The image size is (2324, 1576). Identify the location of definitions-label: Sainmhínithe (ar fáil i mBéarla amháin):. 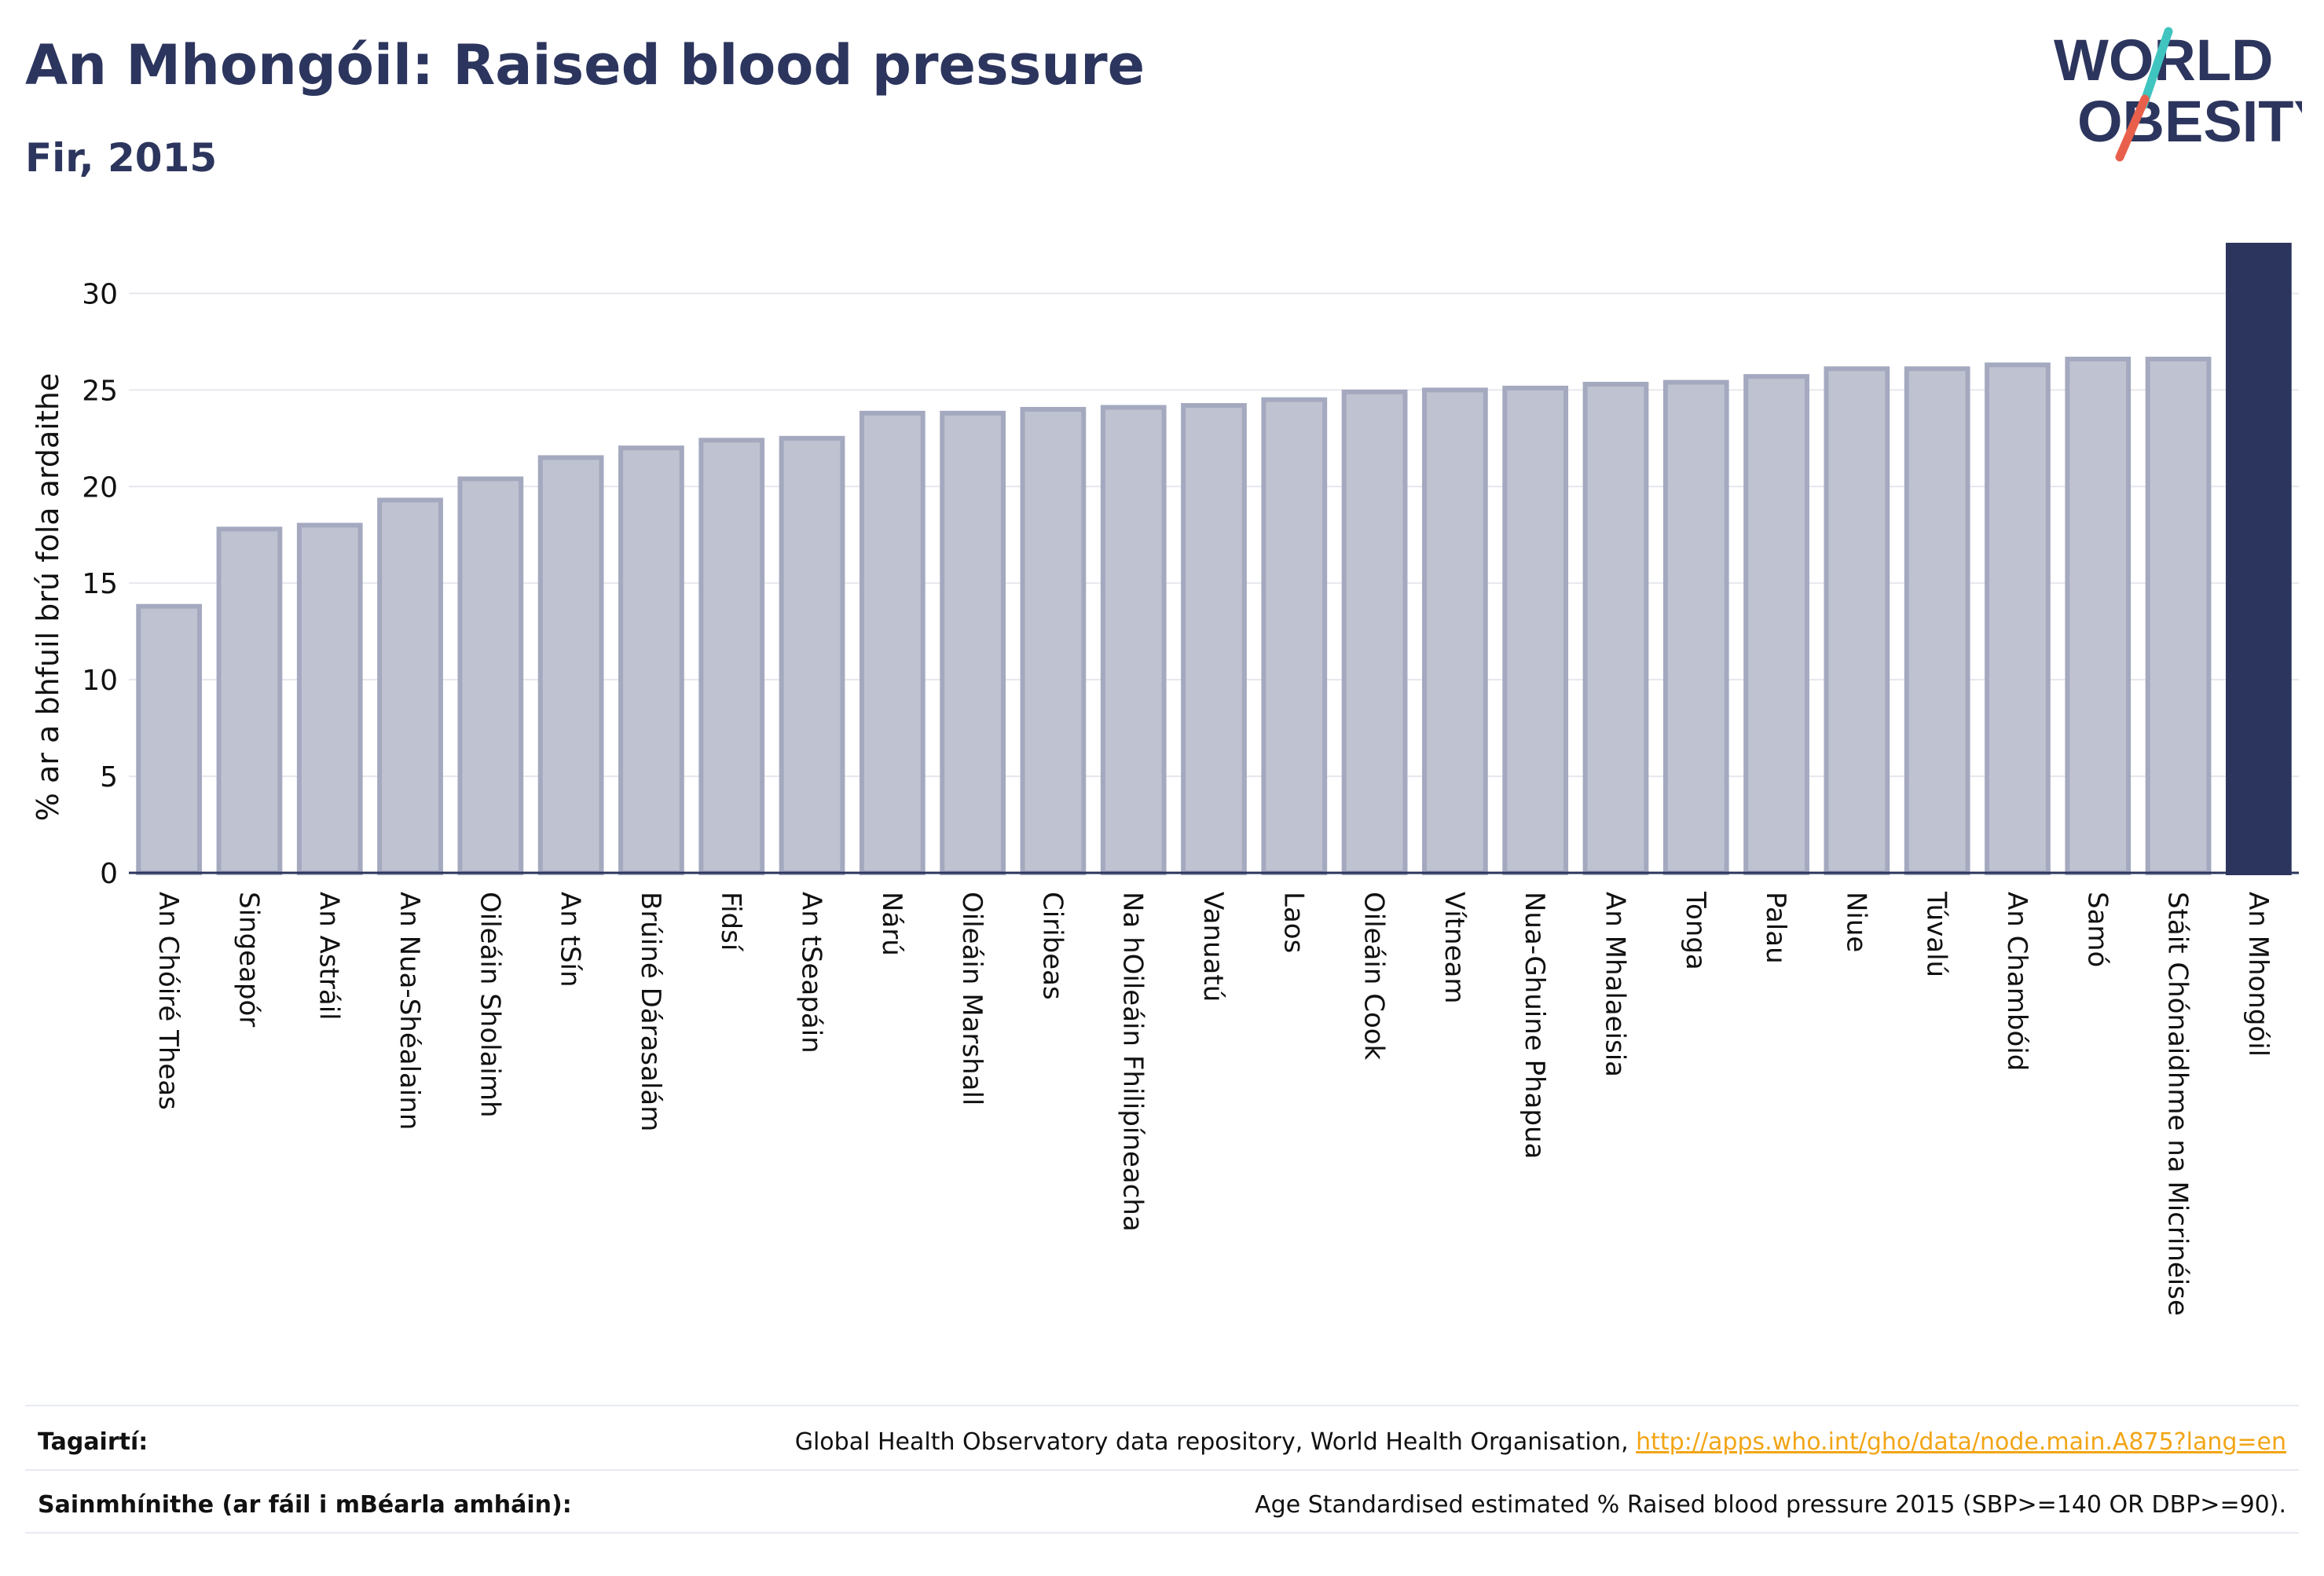
(305, 1505).